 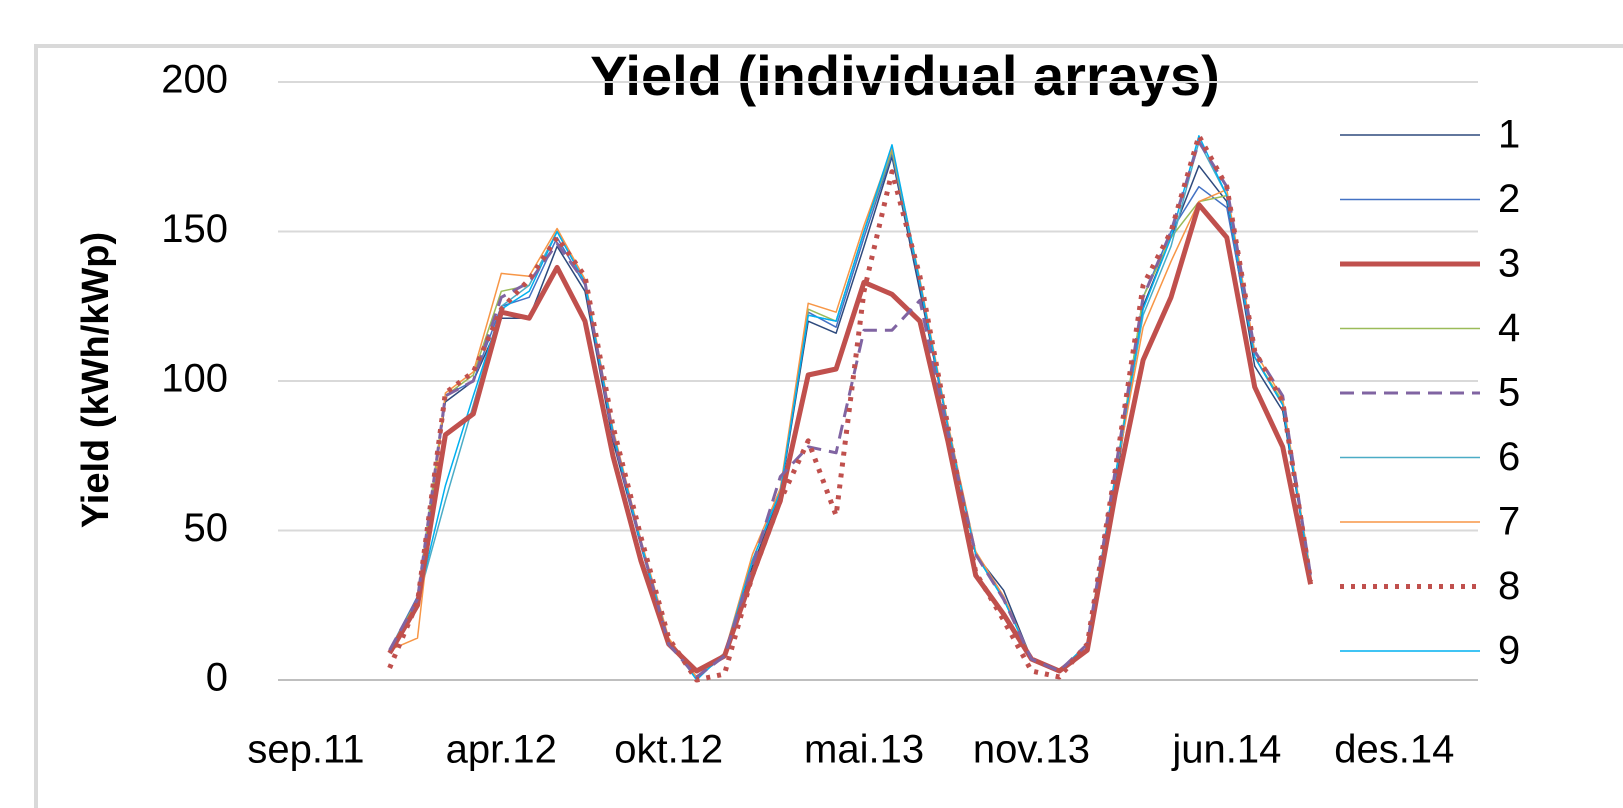 What do you see at coordinates (864, 750) in the screenshot?
I see `x-tick-label: mai.13` at bounding box center [864, 750].